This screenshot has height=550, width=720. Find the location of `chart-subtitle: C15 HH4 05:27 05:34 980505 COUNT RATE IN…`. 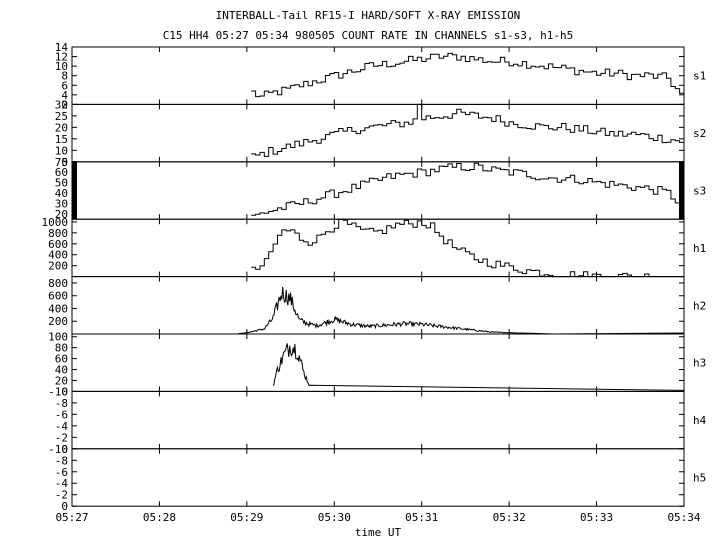

chart-subtitle: C15 HH4 05:27 05:34 980505 COUNT RATE IN… is located at coordinates (368, 35).